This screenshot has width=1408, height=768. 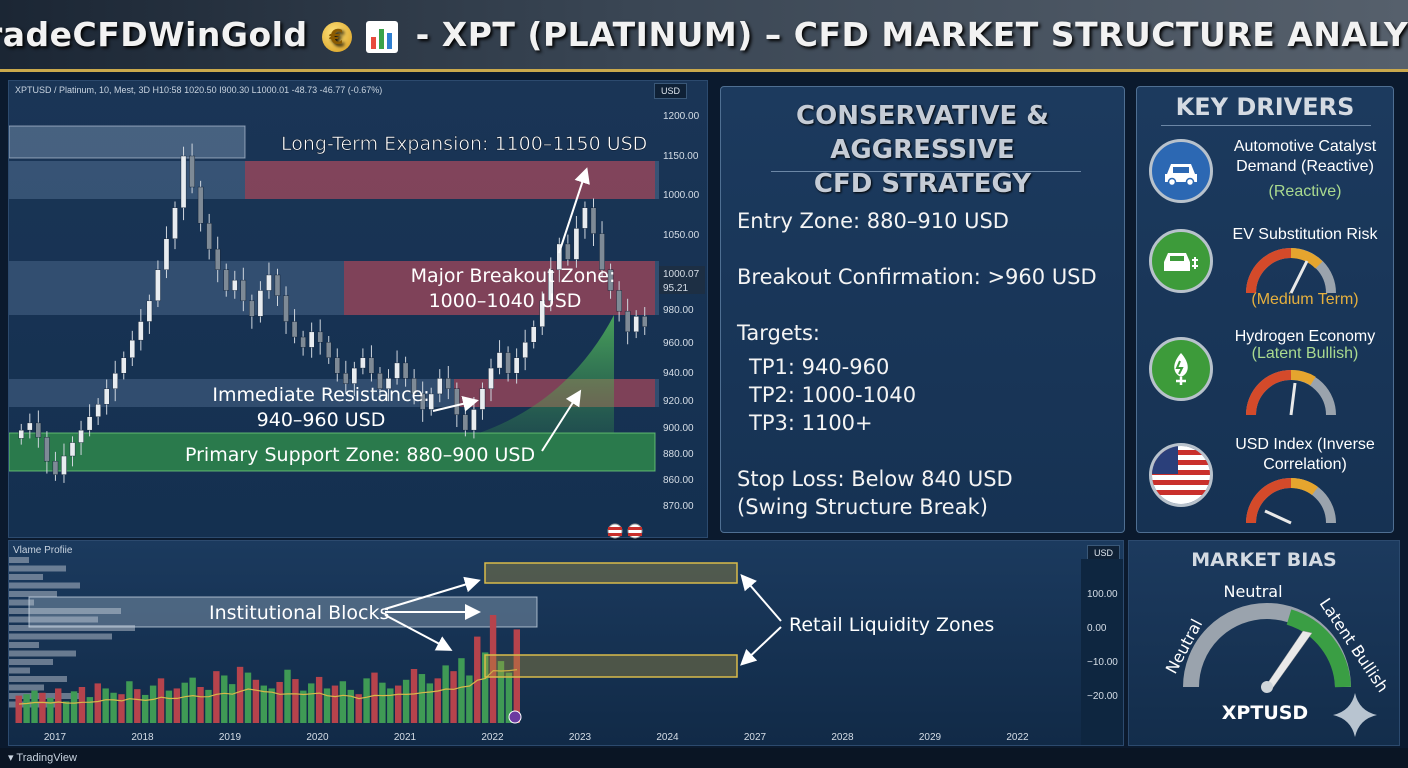 What do you see at coordinates (561, 420) in the screenshot?
I see `support-arrow` at bounding box center [561, 420].